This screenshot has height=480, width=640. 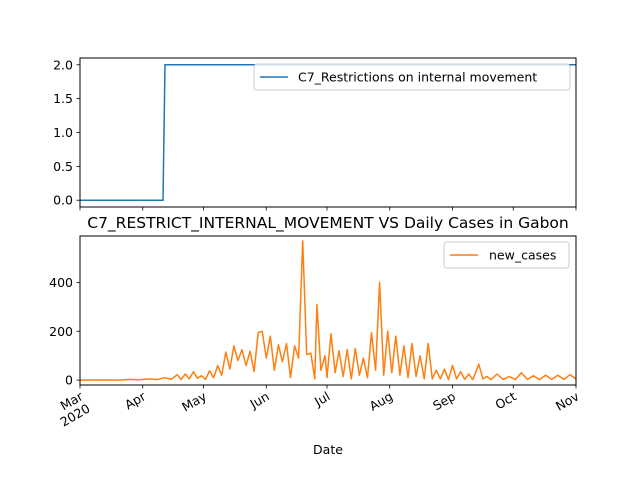 What do you see at coordinates (63, 132) in the screenshot?
I see `top-ytick-label: 1.0` at bounding box center [63, 132].